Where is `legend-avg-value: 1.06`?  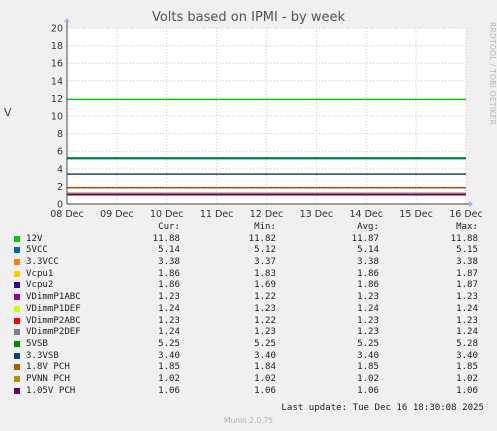 legend-avg-value: 1.06 is located at coordinates (368, 390).